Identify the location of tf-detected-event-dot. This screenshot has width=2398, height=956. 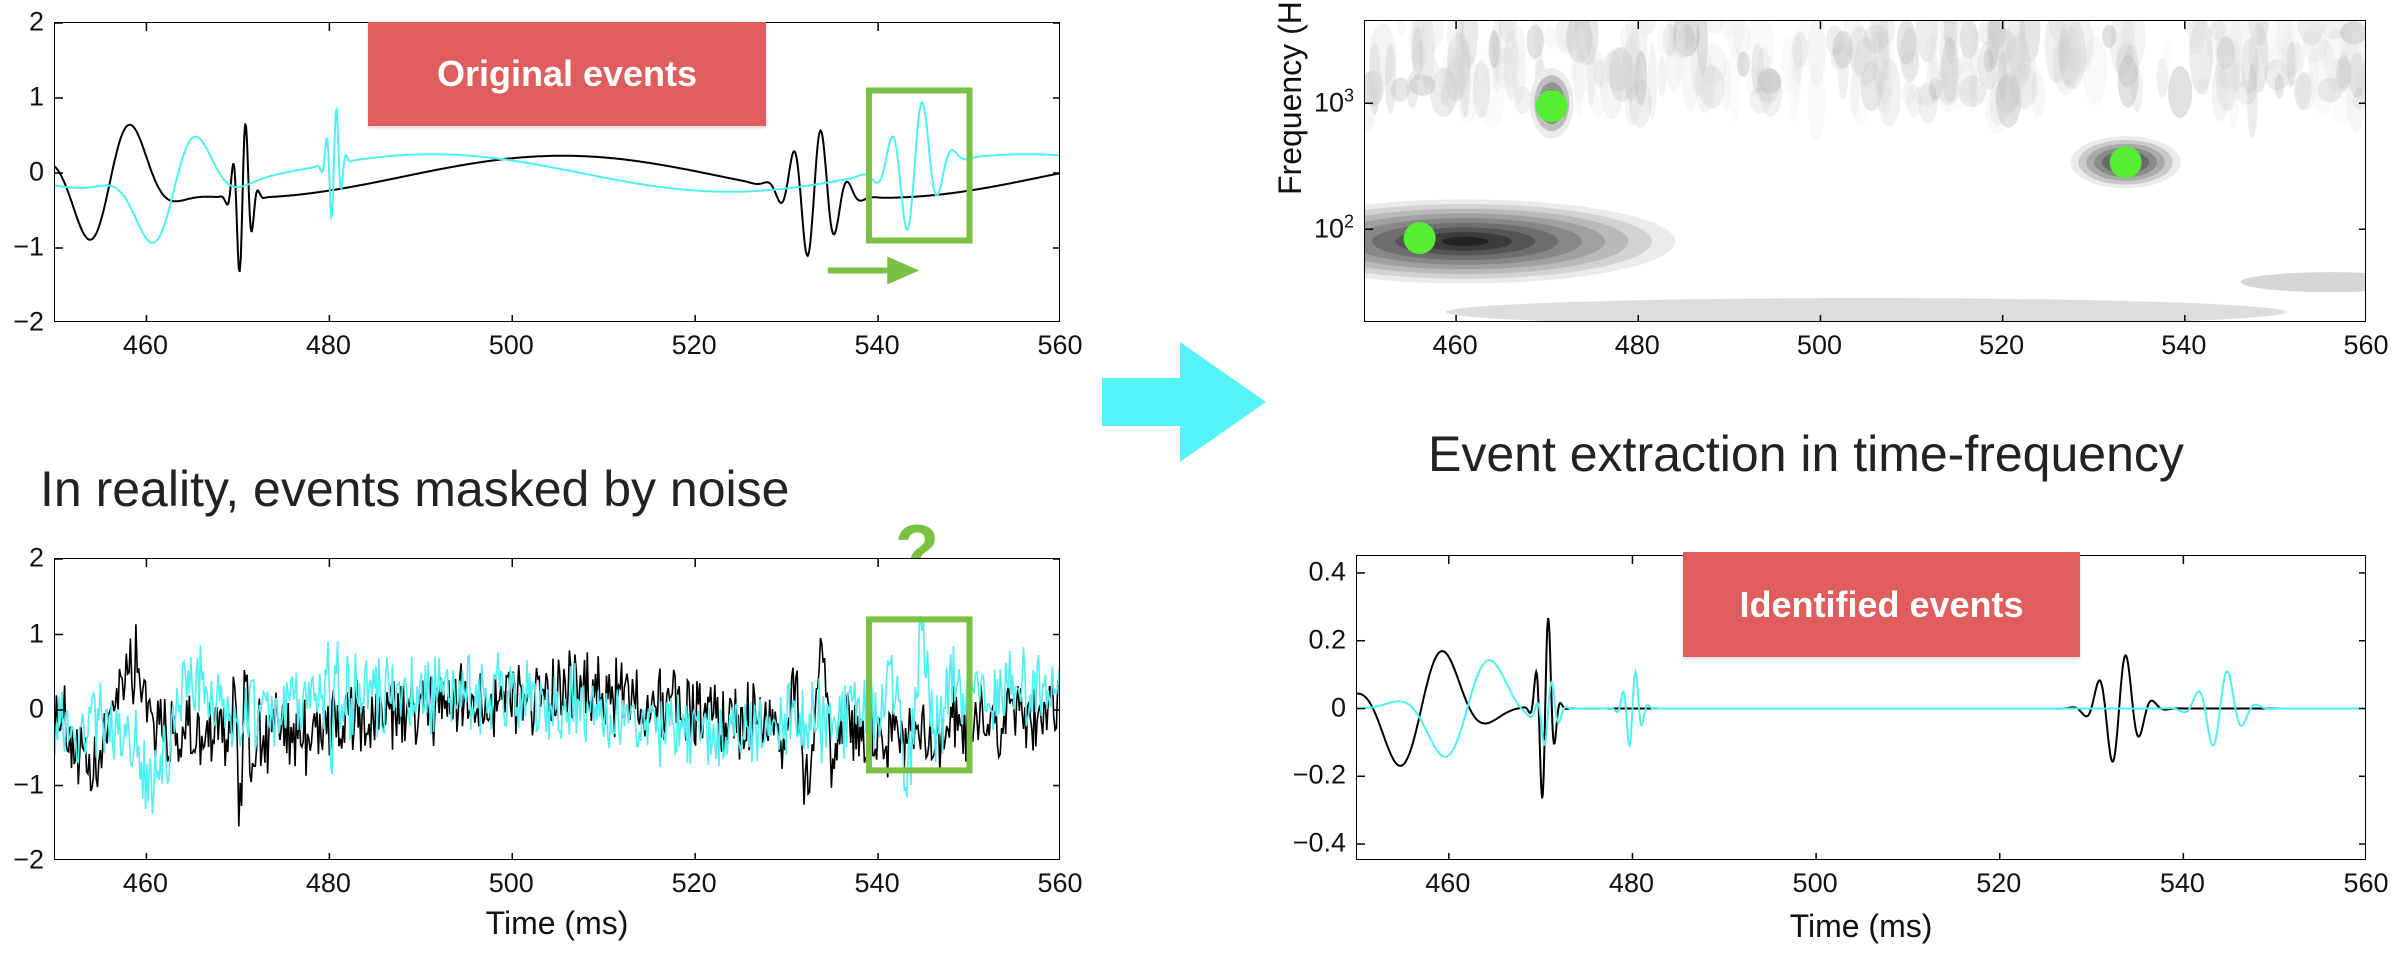
(1551, 106).